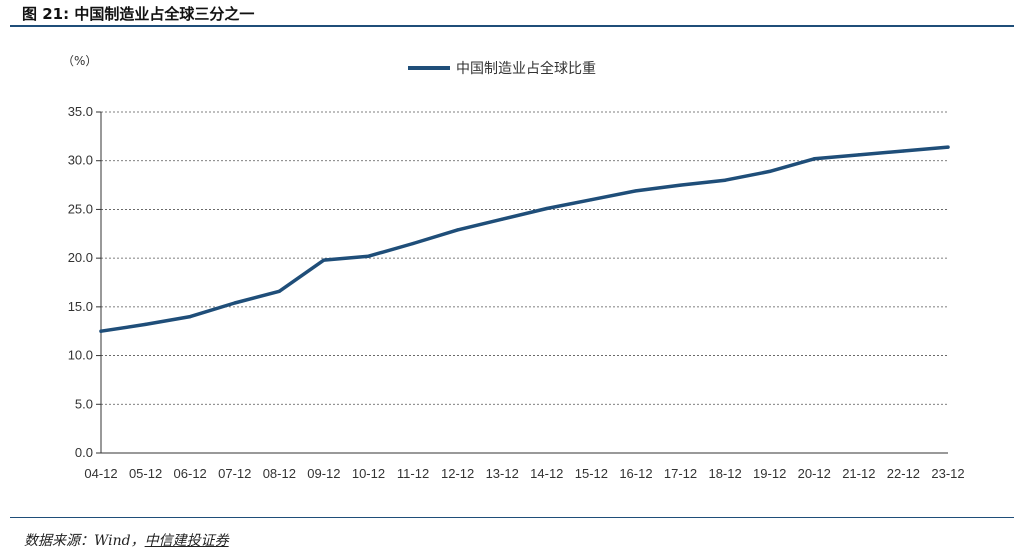  I want to click on legend: 中国制造业占全球比重, so click(502, 68).